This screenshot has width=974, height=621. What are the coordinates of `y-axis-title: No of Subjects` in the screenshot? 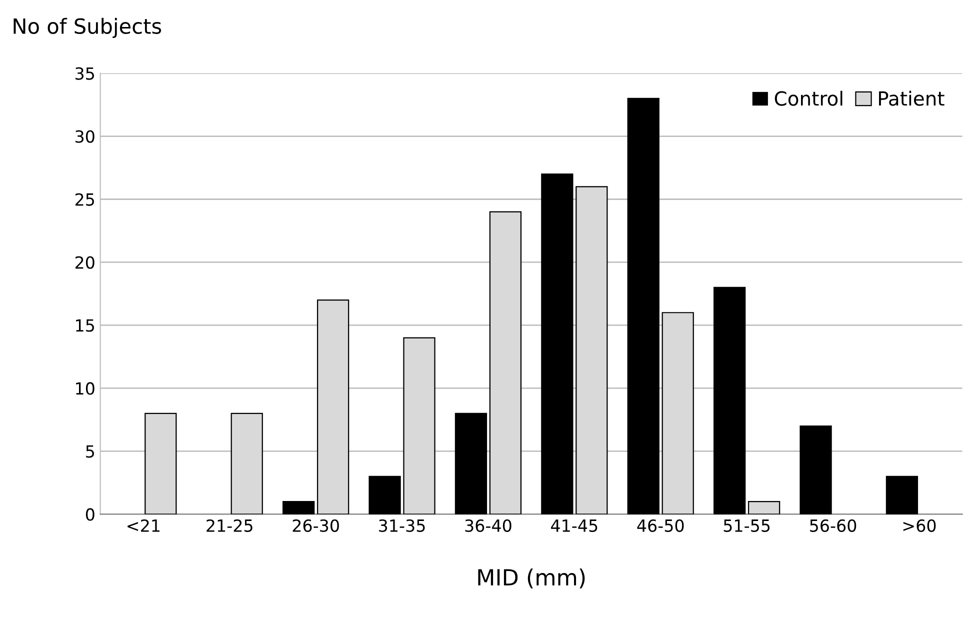 It's located at (88, 28).